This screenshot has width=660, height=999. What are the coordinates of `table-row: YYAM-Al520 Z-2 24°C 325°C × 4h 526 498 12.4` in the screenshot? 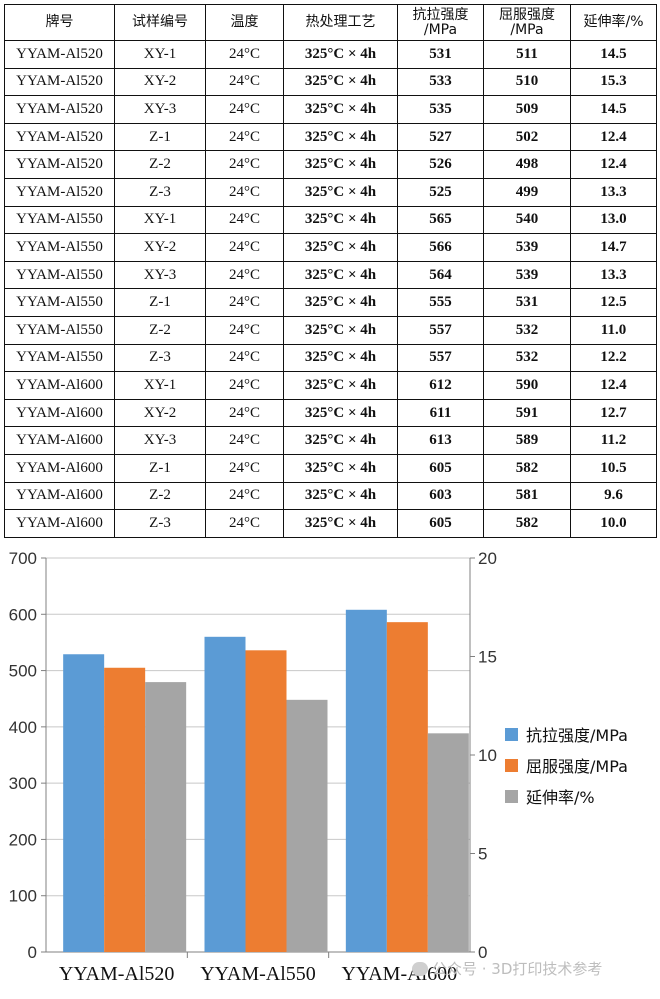 It's located at (330, 164).